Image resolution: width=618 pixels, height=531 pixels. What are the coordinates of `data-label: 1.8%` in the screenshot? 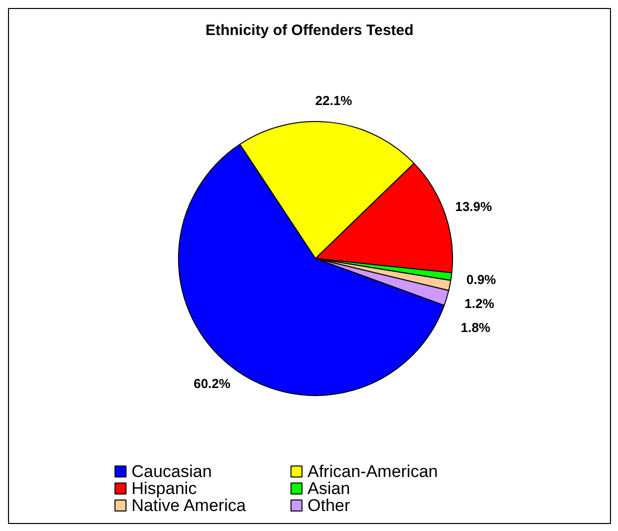 It's located at (475, 327).